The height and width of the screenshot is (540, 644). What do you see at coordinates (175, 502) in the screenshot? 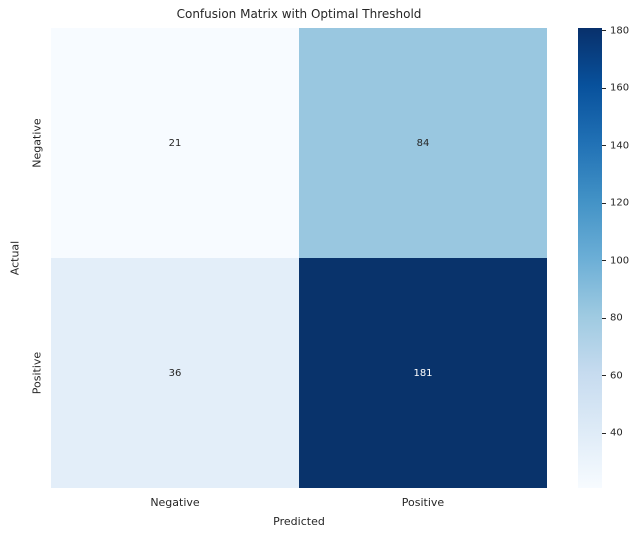
I see `xtick-negative: Negative` at bounding box center [175, 502].